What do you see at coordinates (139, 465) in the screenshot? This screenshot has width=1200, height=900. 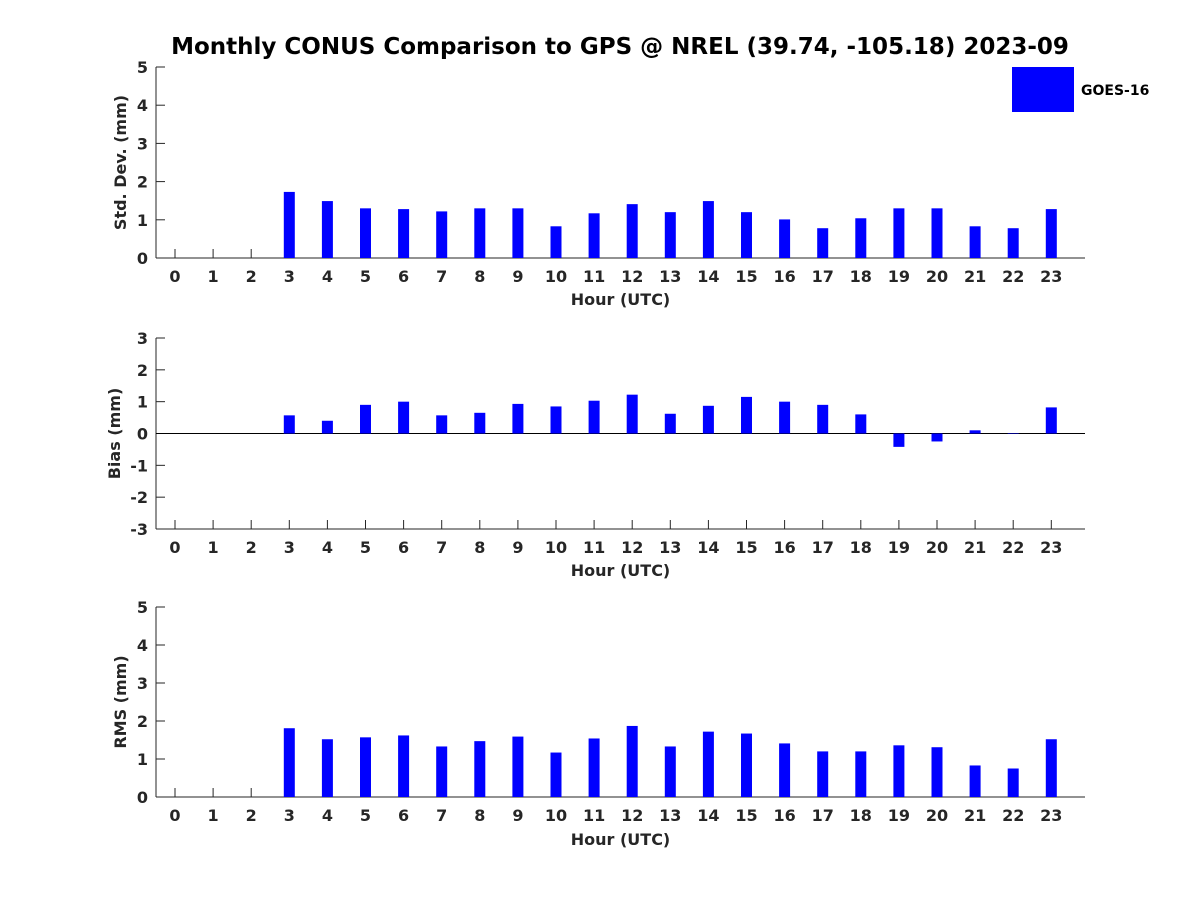 I see `y-tick-label: -1` at bounding box center [139, 465].